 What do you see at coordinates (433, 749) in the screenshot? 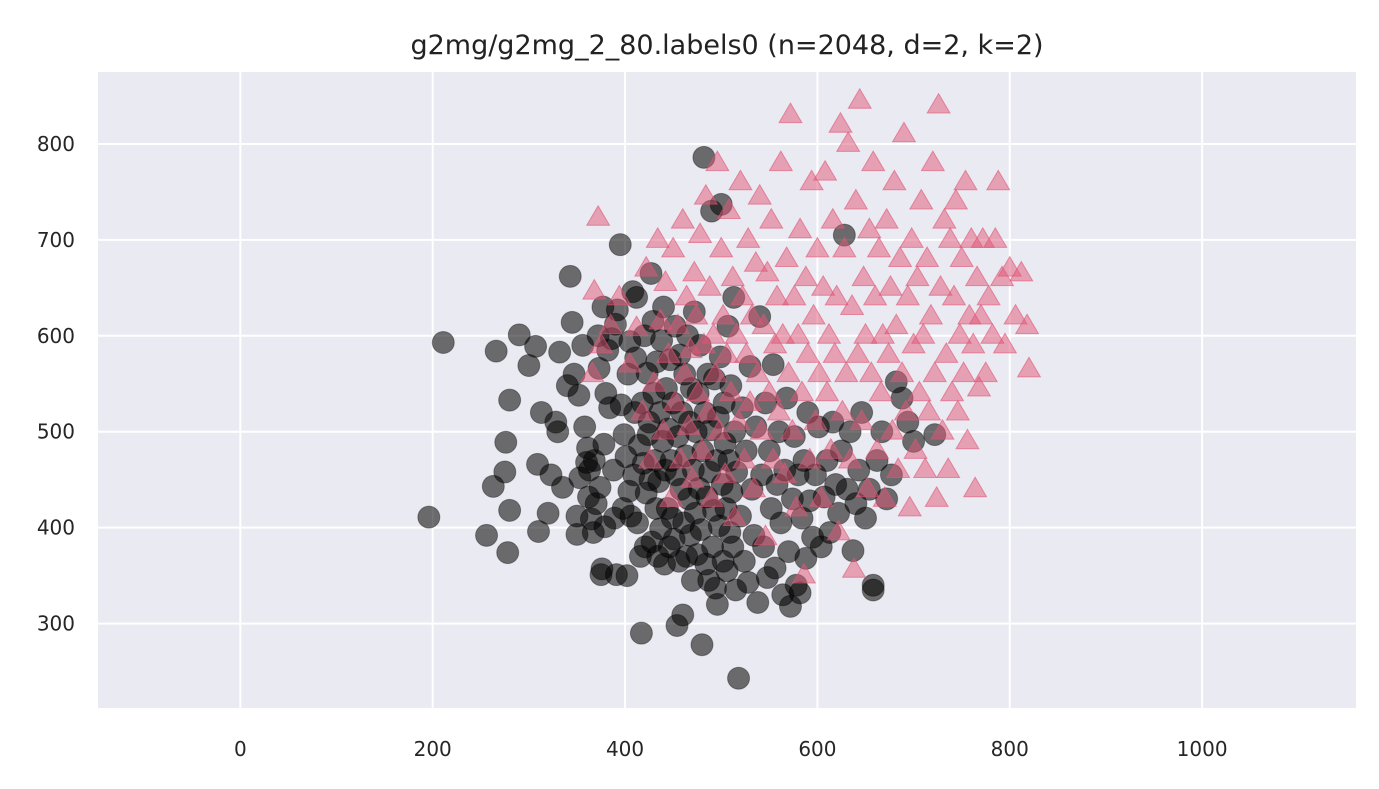
I see `x-tick-label: 200` at bounding box center [433, 749].